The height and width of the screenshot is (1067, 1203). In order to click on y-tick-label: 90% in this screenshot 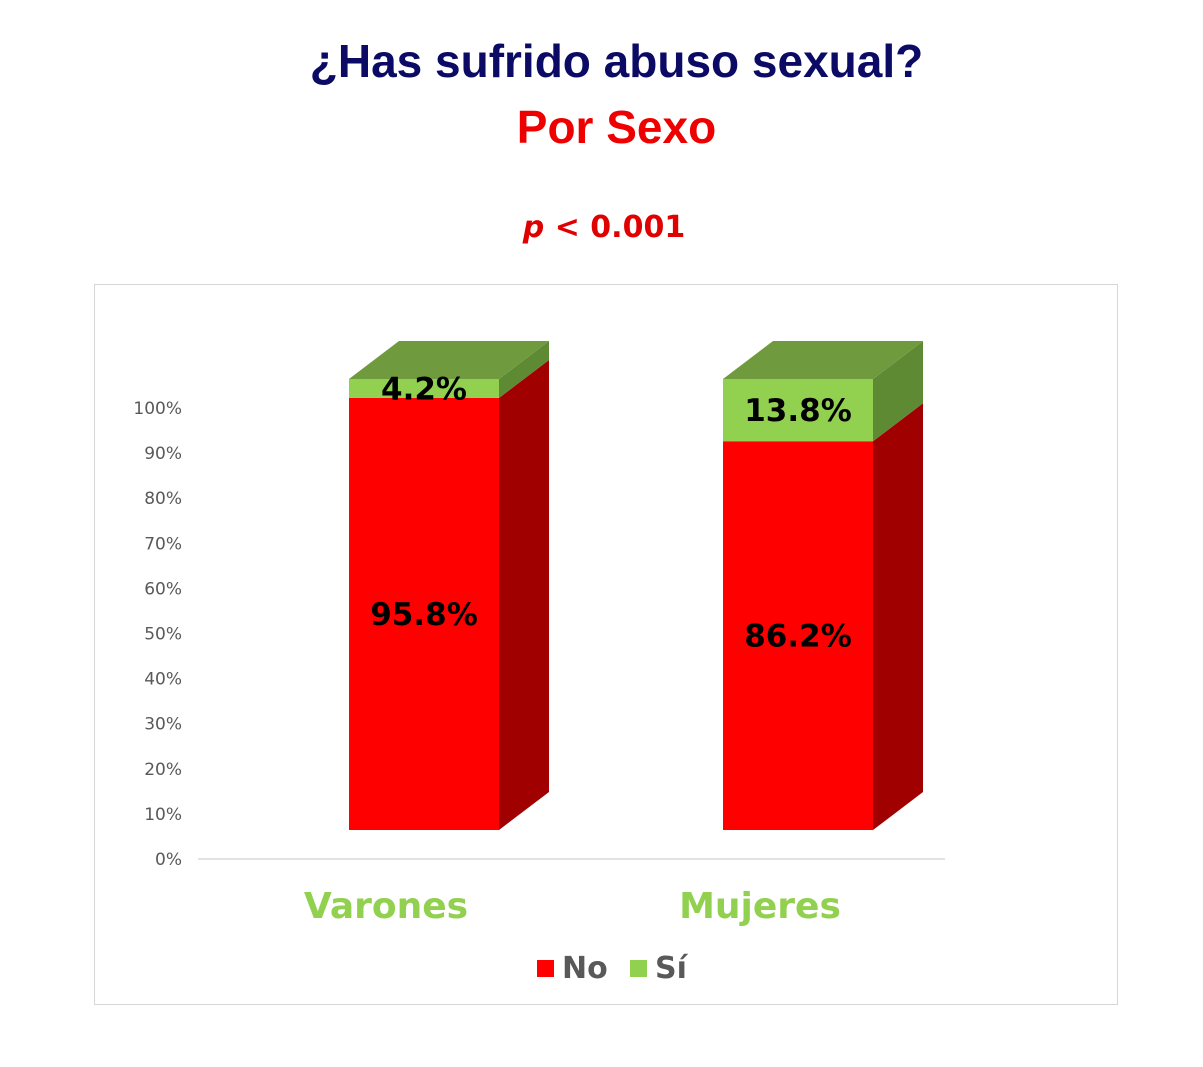, I will do `click(163, 454)`.